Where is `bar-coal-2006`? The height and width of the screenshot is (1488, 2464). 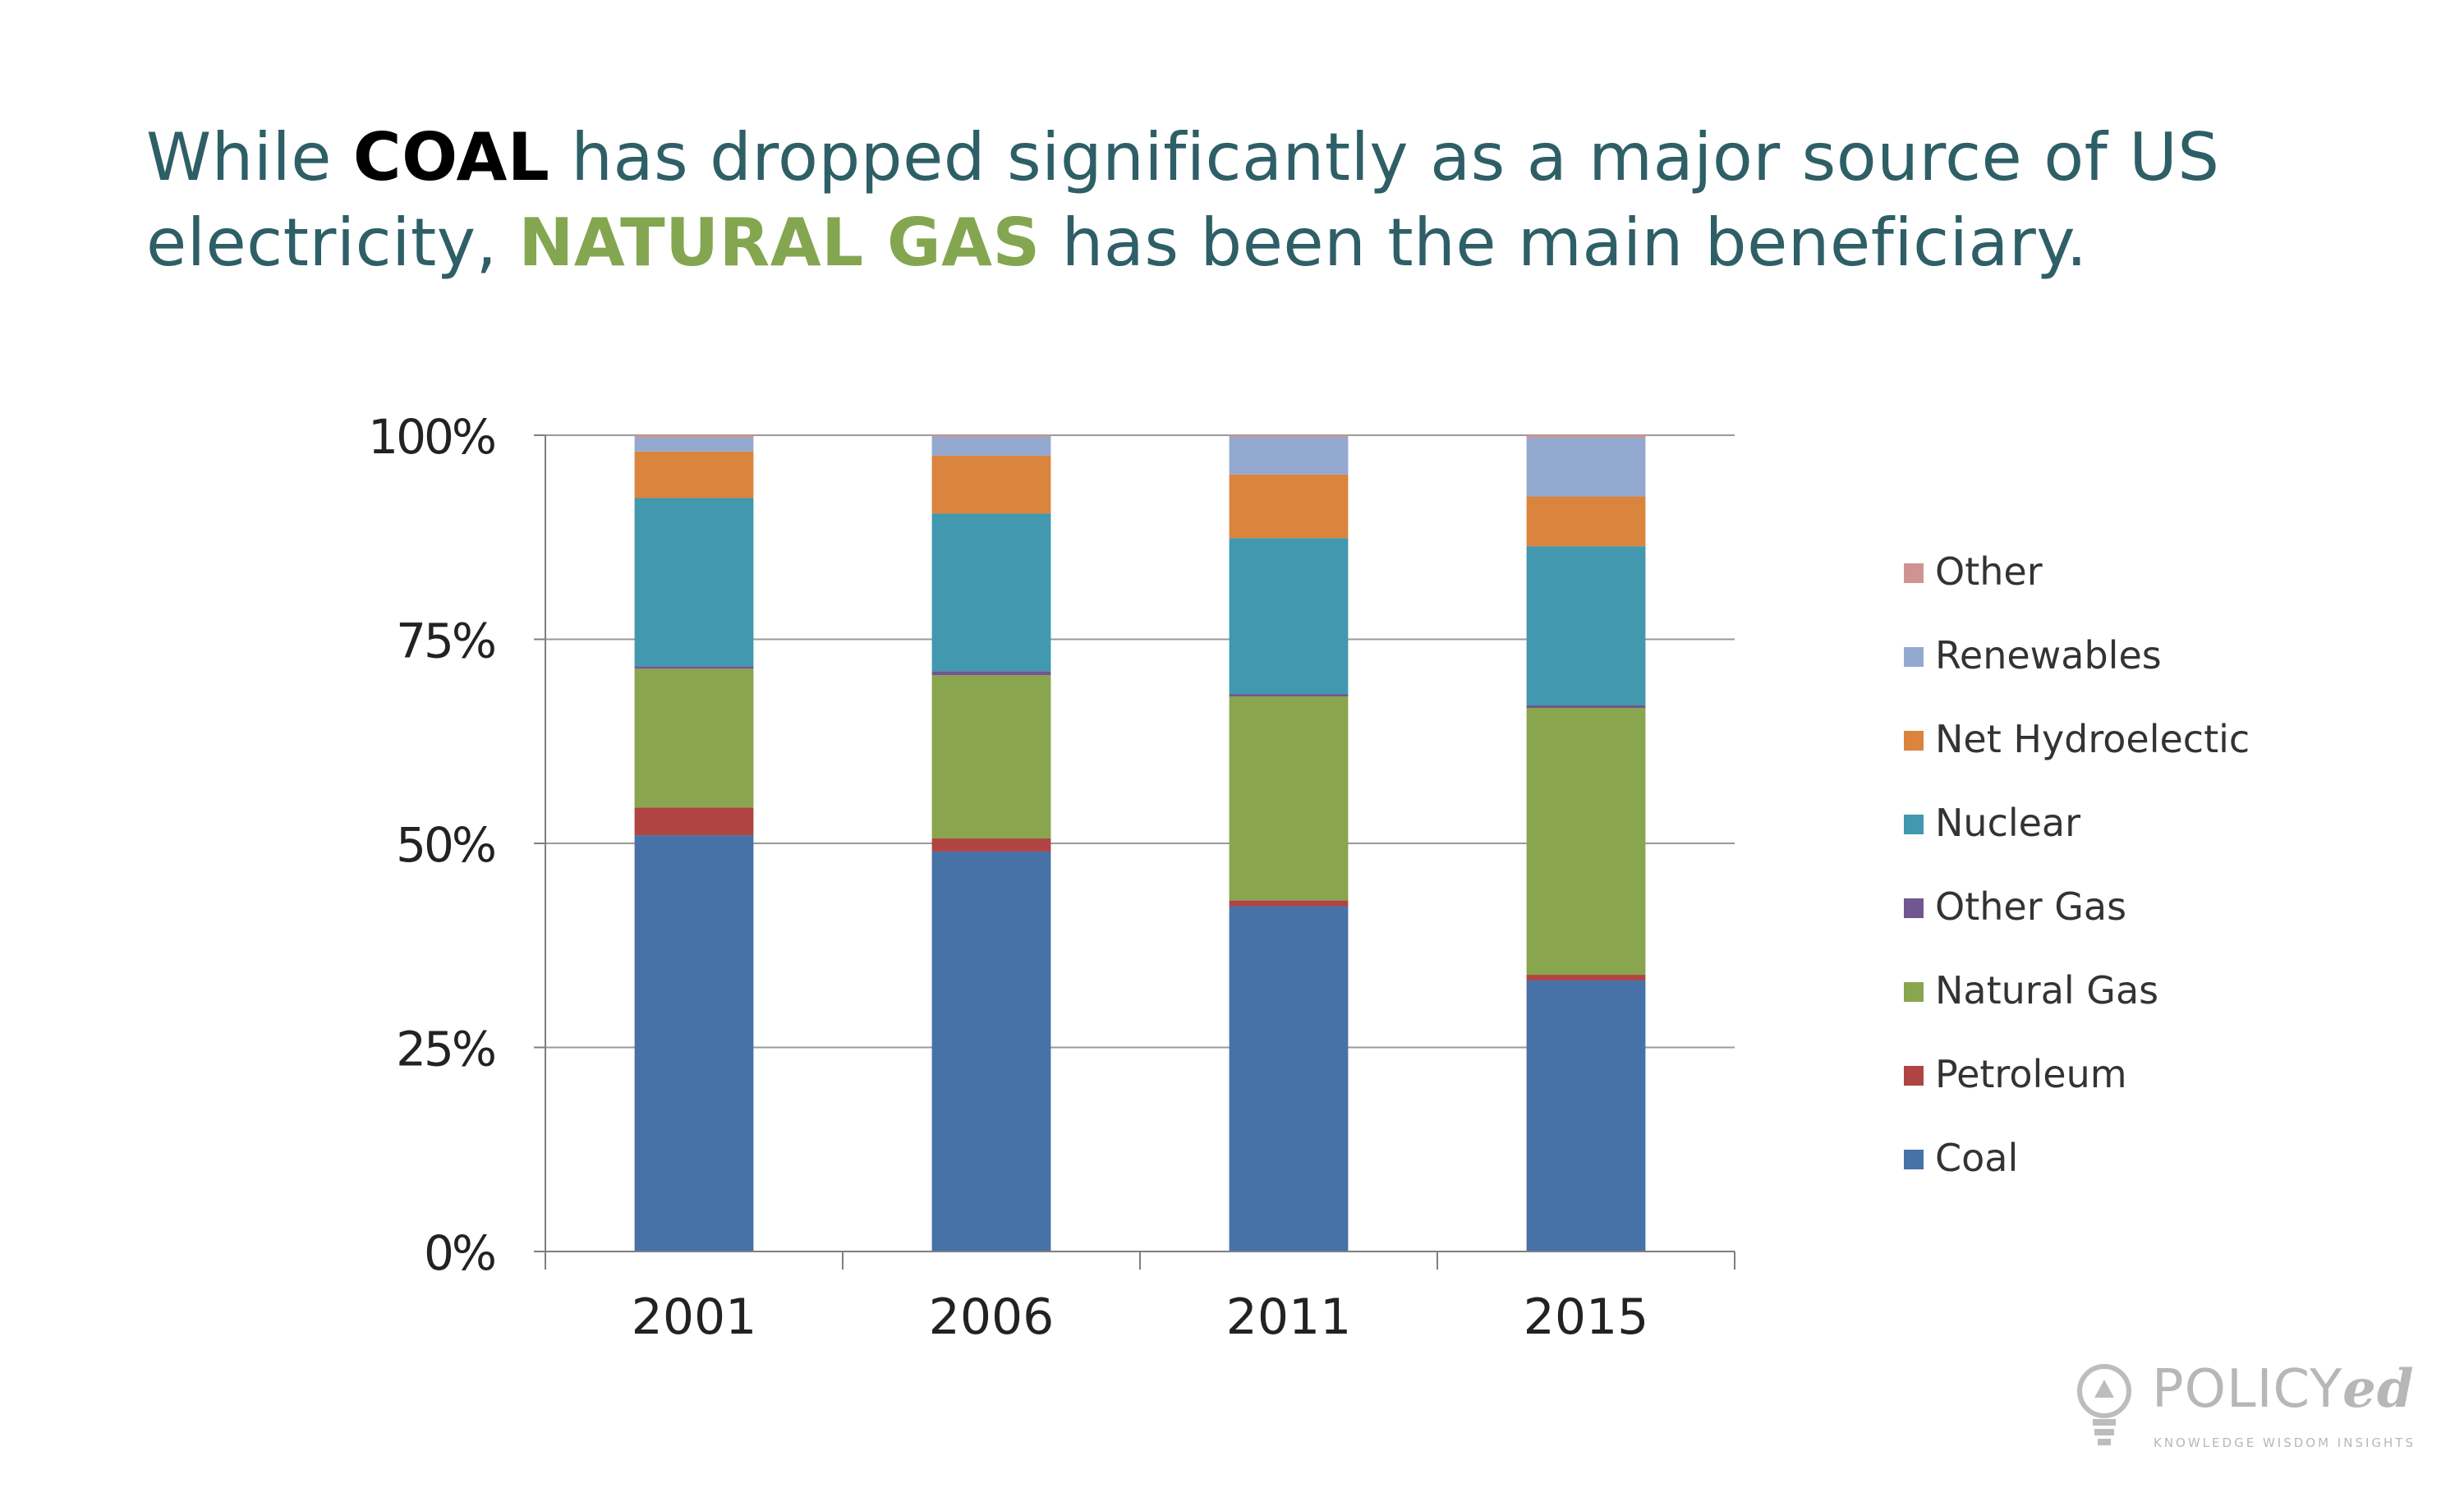
bar-coal-2006 is located at coordinates (991, 1051).